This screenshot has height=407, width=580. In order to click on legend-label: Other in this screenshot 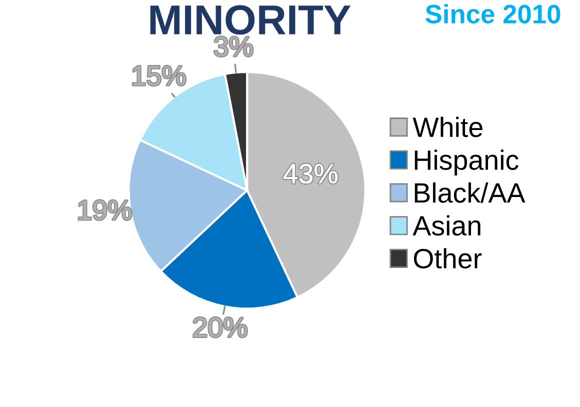, I will do `click(448, 258)`.